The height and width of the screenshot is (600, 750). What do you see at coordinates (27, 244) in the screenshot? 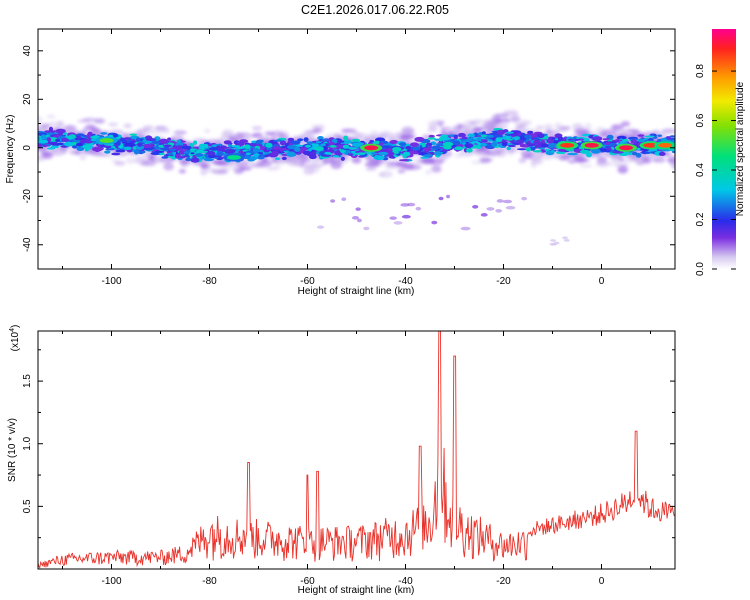
I see `y-tick-label: -40` at bounding box center [27, 244].